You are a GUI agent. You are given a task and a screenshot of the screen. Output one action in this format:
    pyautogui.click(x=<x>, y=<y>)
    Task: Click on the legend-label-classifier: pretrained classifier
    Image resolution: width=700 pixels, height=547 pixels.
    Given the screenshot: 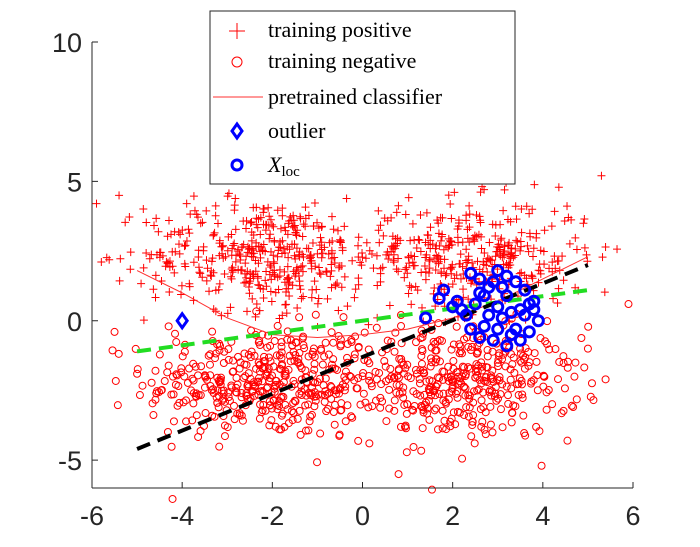 What is the action you would take?
    pyautogui.click(x=355, y=96)
    